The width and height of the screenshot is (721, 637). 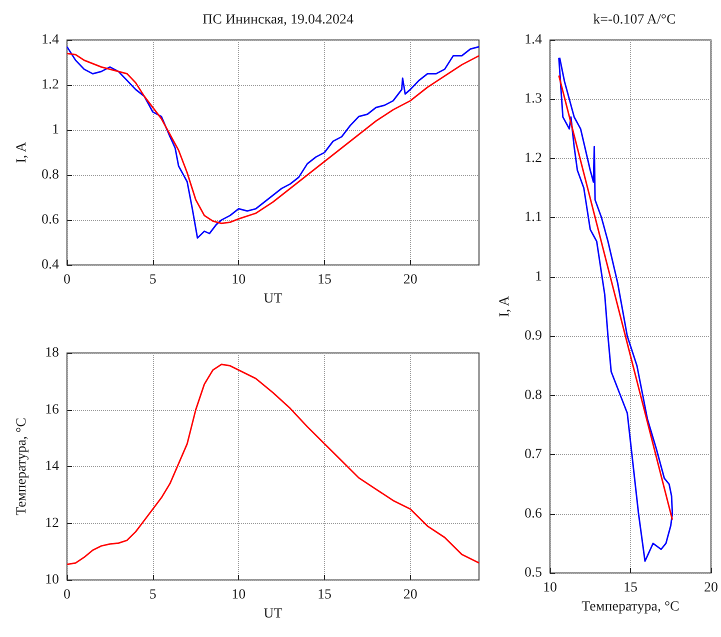 What do you see at coordinates (52, 523) in the screenshot?
I see `y-tick-label: 12` at bounding box center [52, 523].